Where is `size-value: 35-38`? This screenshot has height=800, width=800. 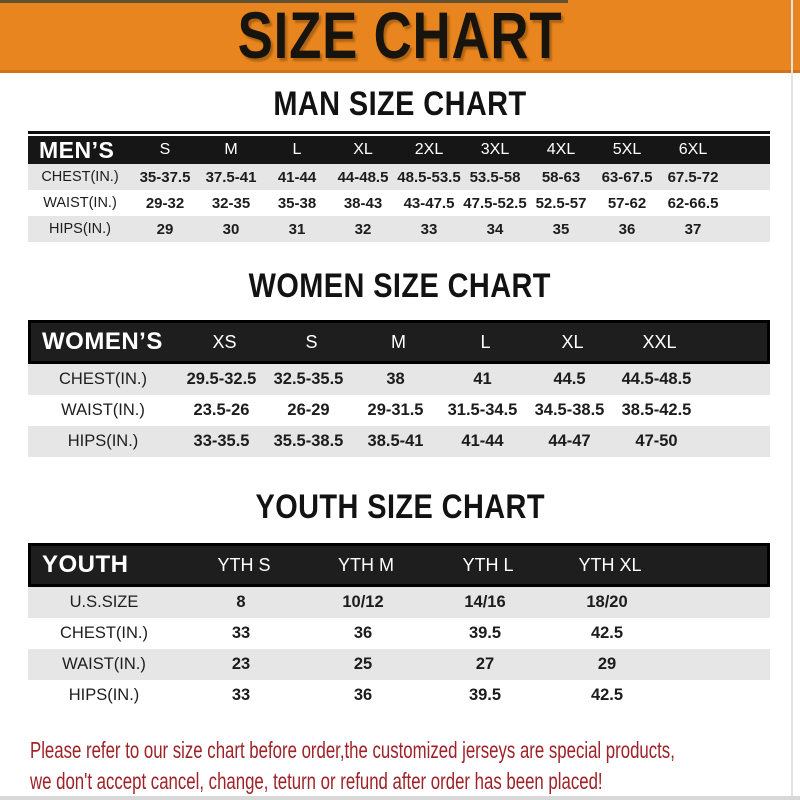 size-value: 35-38 is located at coordinates (297, 203).